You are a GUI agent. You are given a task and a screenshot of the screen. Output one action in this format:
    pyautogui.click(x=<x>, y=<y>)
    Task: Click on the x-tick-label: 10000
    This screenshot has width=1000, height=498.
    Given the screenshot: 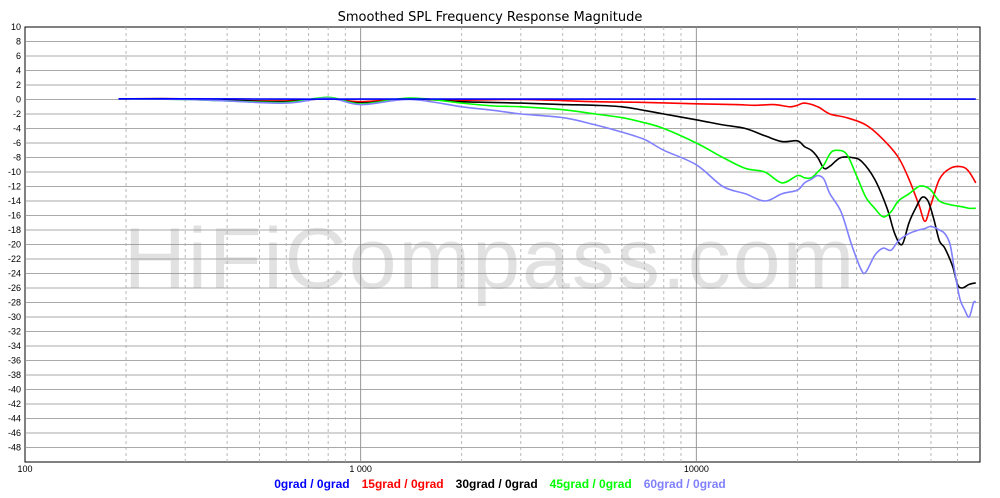 What is the action you would take?
    pyautogui.click(x=696, y=469)
    